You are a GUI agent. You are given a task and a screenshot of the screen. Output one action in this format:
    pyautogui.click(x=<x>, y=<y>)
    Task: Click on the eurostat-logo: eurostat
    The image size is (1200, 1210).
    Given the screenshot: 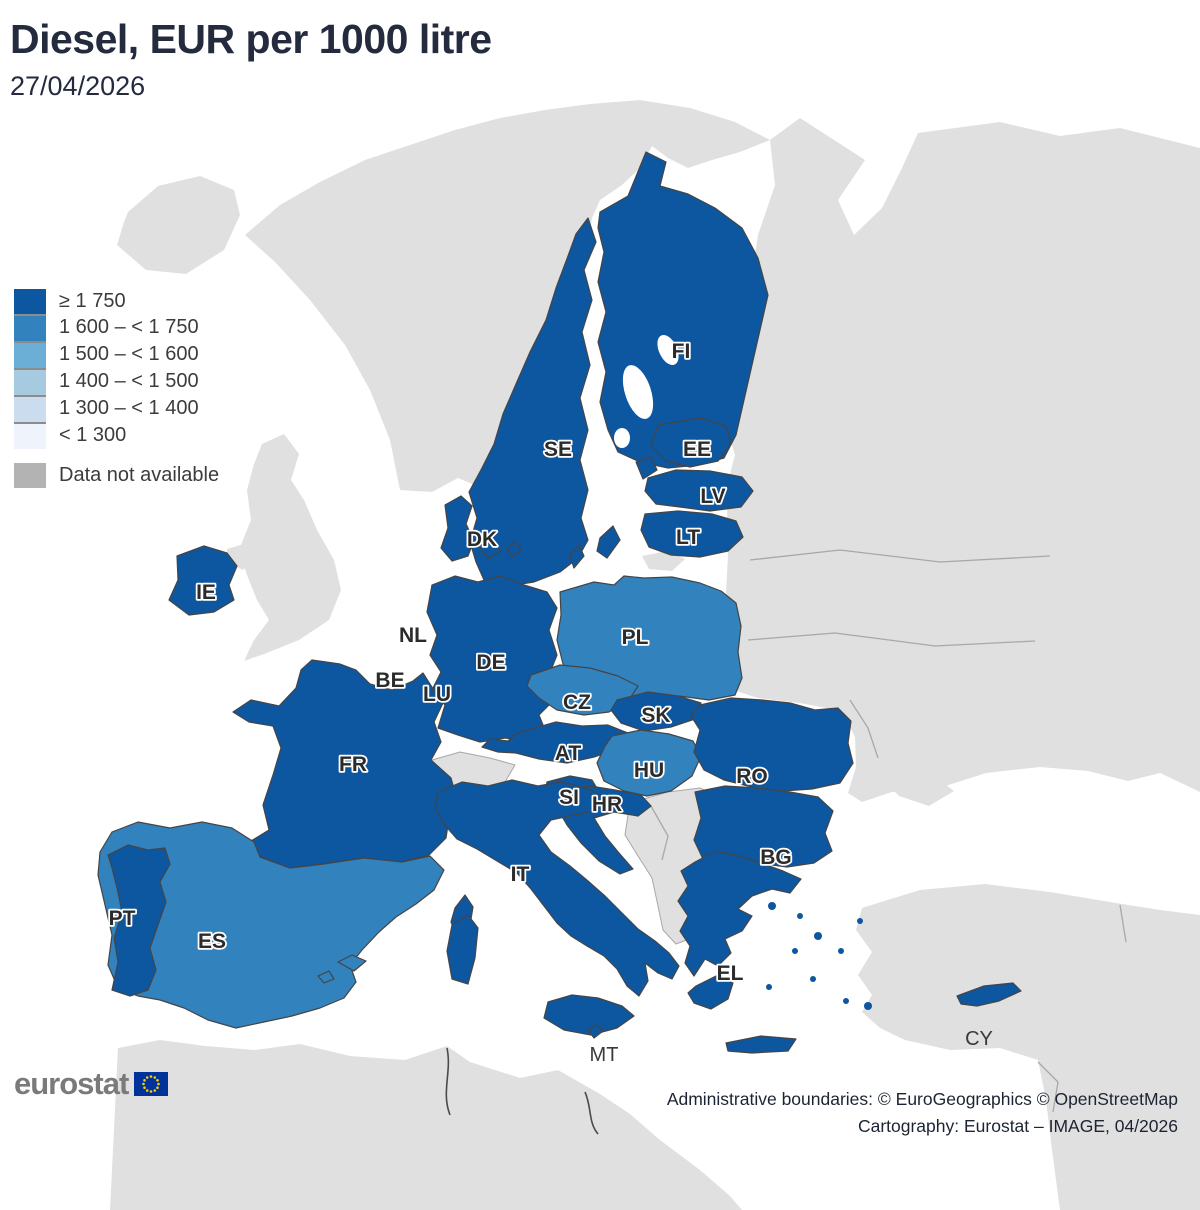 What is the action you would take?
    pyautogui.click(x=91, y=1084)
    